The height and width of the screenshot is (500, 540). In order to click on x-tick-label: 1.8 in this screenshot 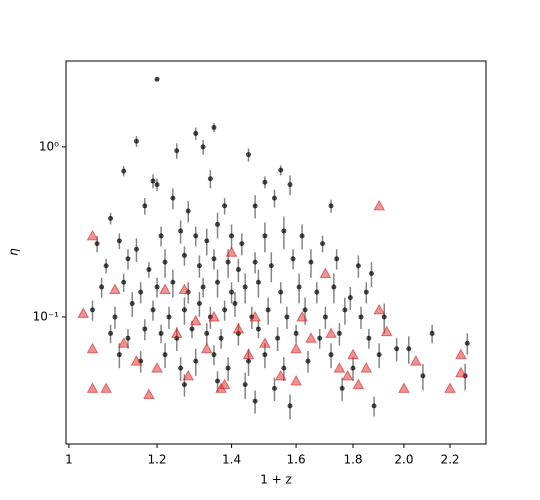, I will do `click(352, 460)`.